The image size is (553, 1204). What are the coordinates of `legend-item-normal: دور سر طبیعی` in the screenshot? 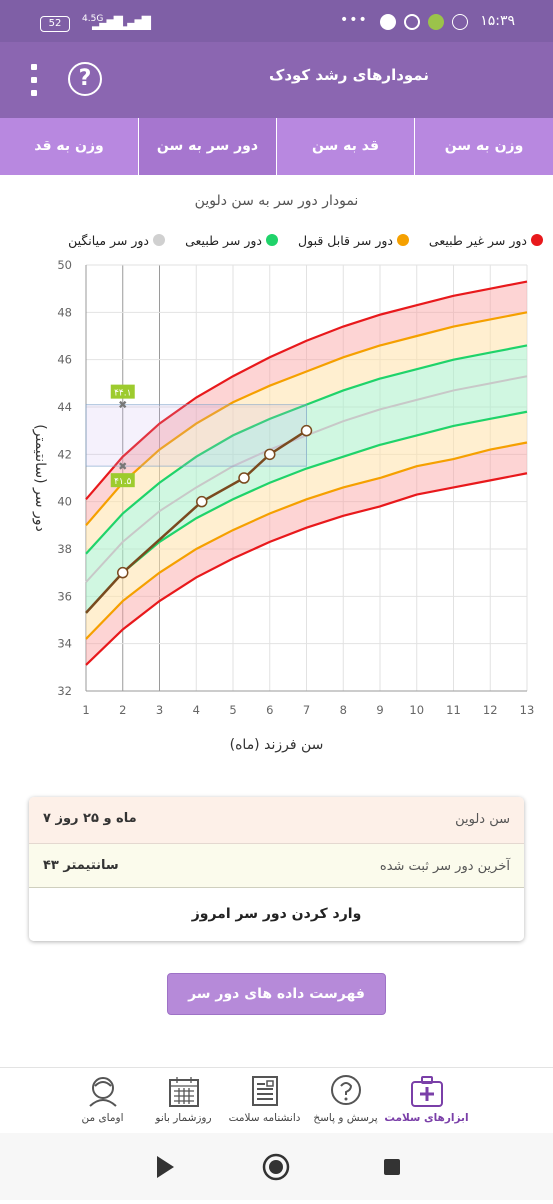 It's located at (231, 240).